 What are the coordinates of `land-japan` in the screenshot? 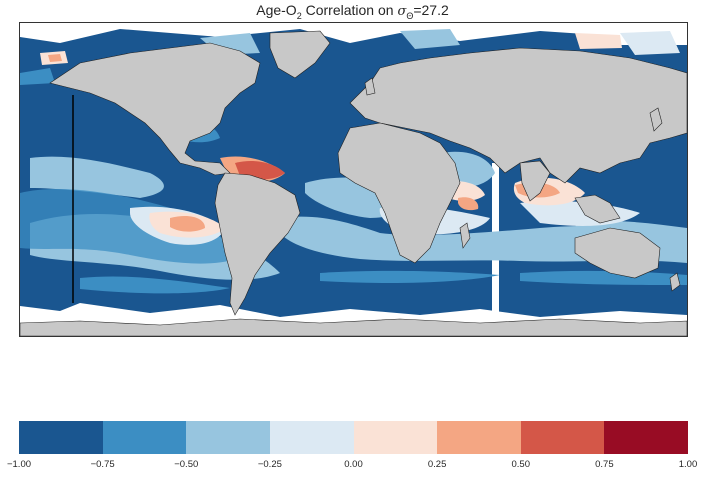 It's located at (656, 119).